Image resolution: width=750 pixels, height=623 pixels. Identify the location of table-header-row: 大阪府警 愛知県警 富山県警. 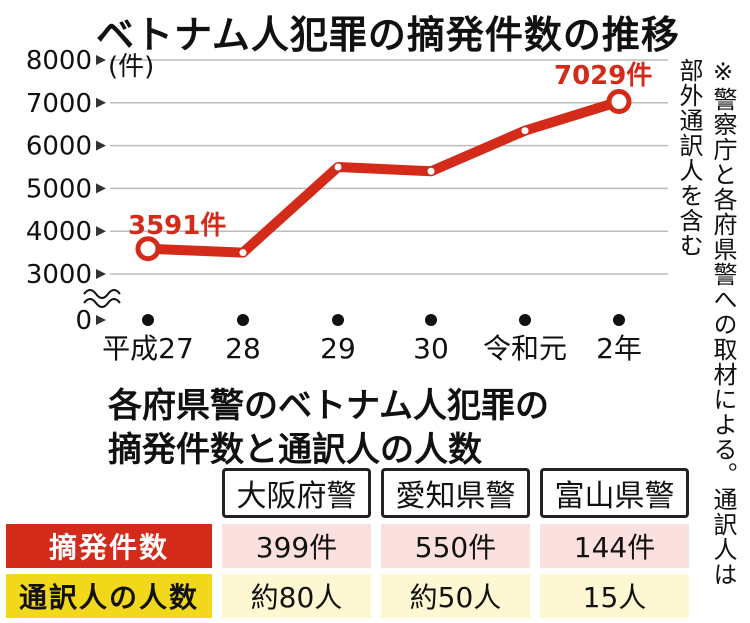
(347, 493).